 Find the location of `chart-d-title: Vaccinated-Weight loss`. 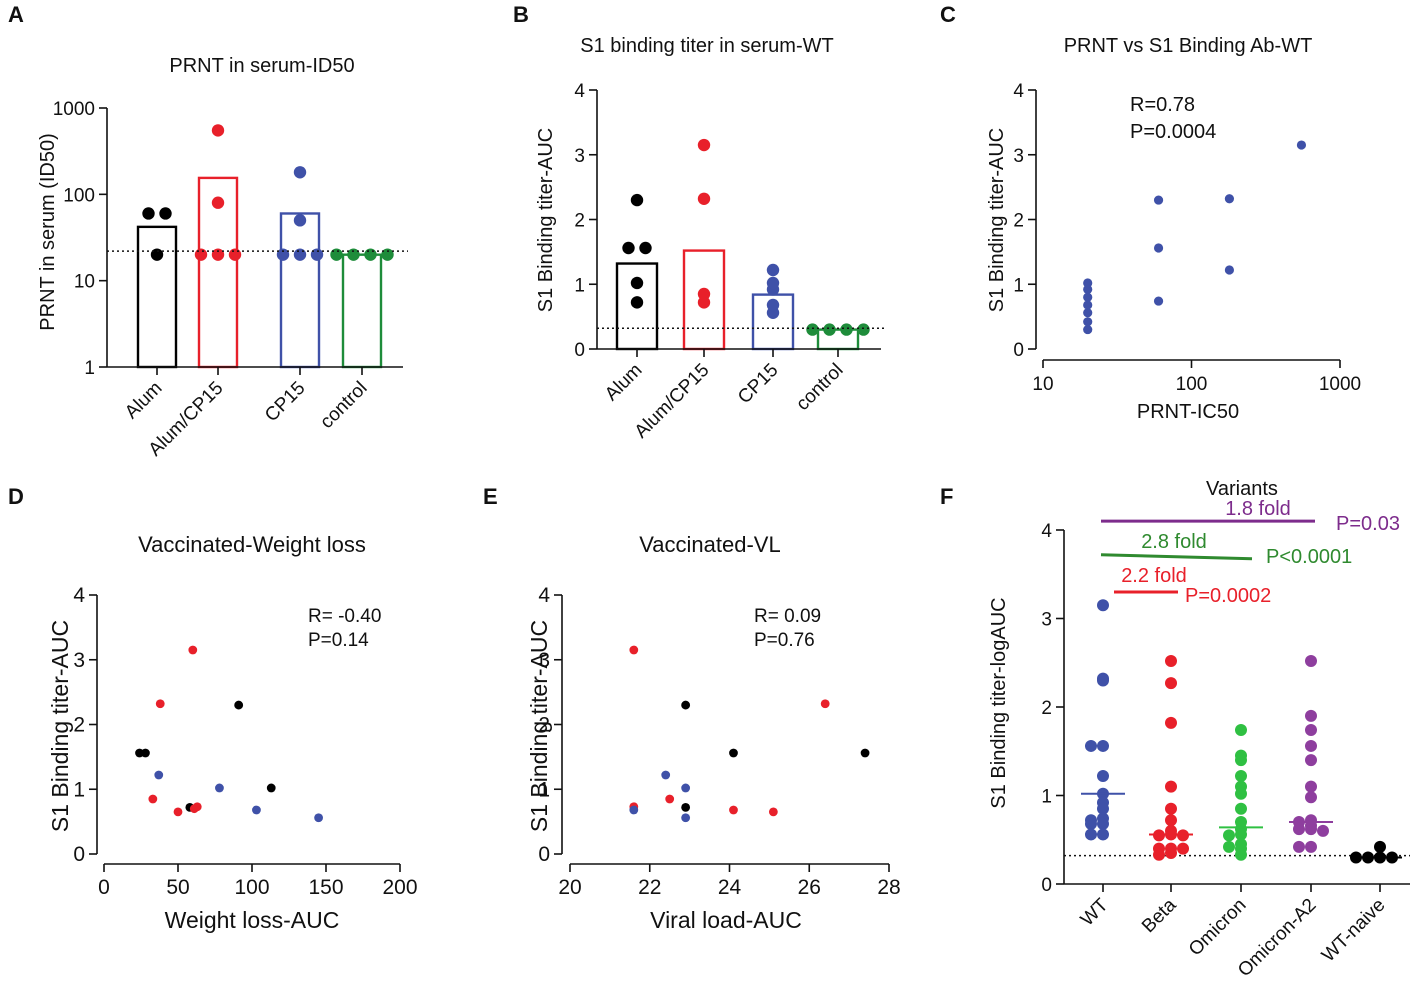

chart-d-title: Vaccinated-Weight loss is located at coordinates (252, 544).